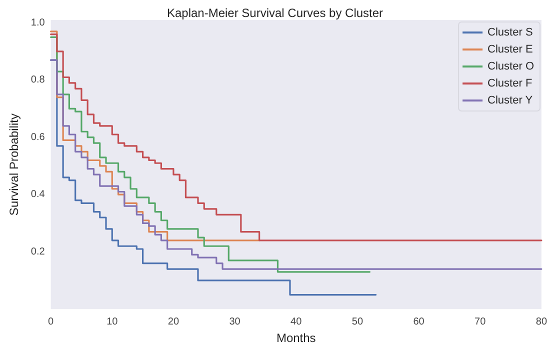 Image resolution: width=550 pixels, height=349 pixels. Describe the element at coordinates (275, 13) in the screenshot. I see `chart-title: Kaplan-Meier Survival Curves by Cluster` at that location.